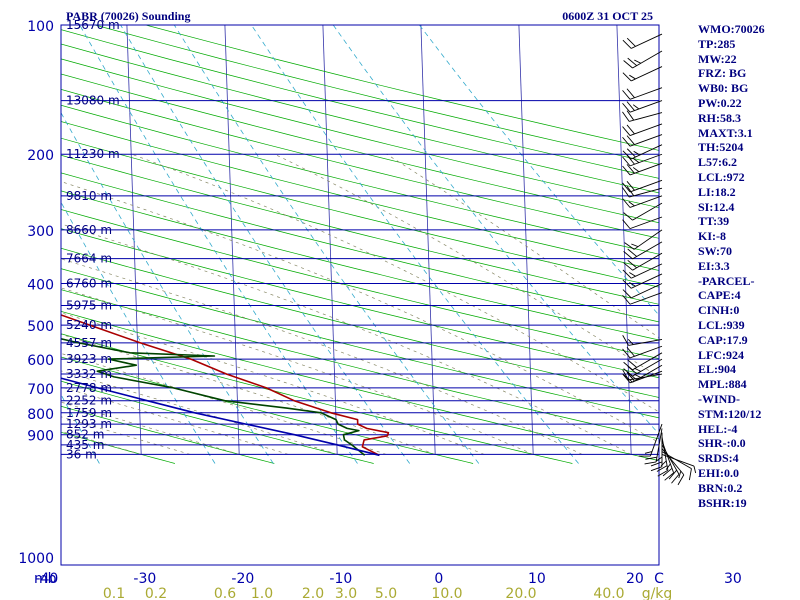  Describe the element at coordinates (93, 25) in the screenshot. I see `height-label: 15670 m` at that location.